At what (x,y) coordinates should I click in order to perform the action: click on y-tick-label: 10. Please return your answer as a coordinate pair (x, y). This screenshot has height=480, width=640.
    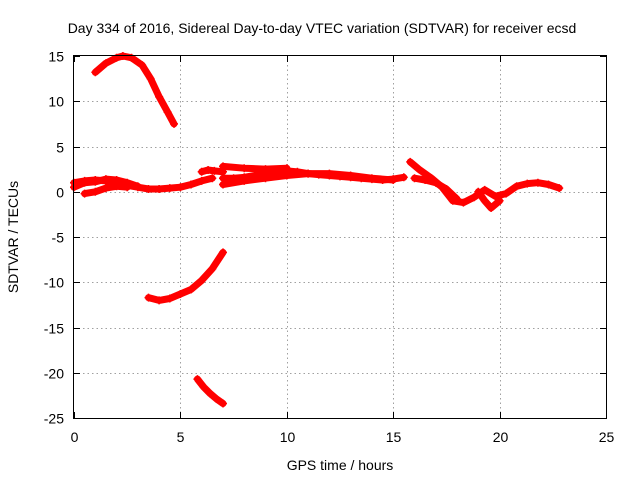
    Looking at the image, I should click on (56, 102).